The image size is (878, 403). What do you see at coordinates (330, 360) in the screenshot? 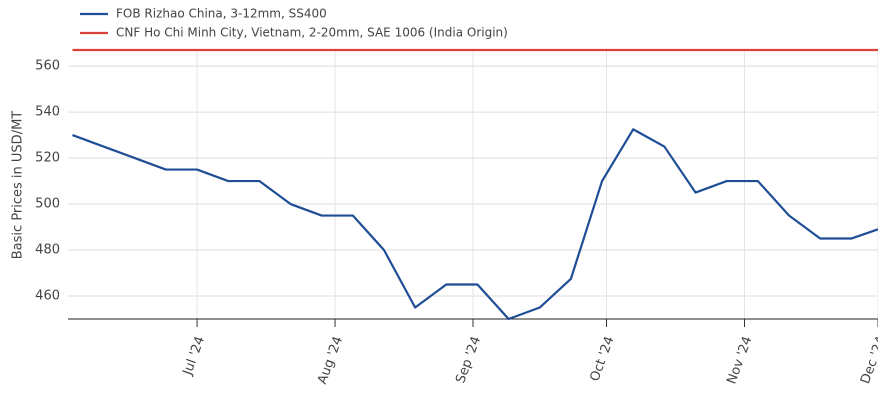
I see `x-tick-label: Aug '24` at bounding box center [330, 360].